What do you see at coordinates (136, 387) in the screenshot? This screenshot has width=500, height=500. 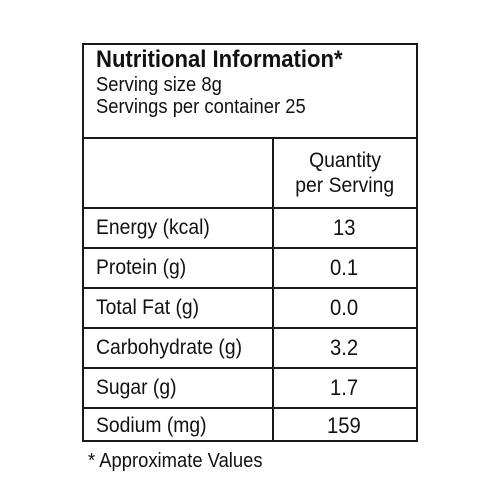 I see `nutrient-label-text: Sugar (g)` at bounding box center [136, 387].